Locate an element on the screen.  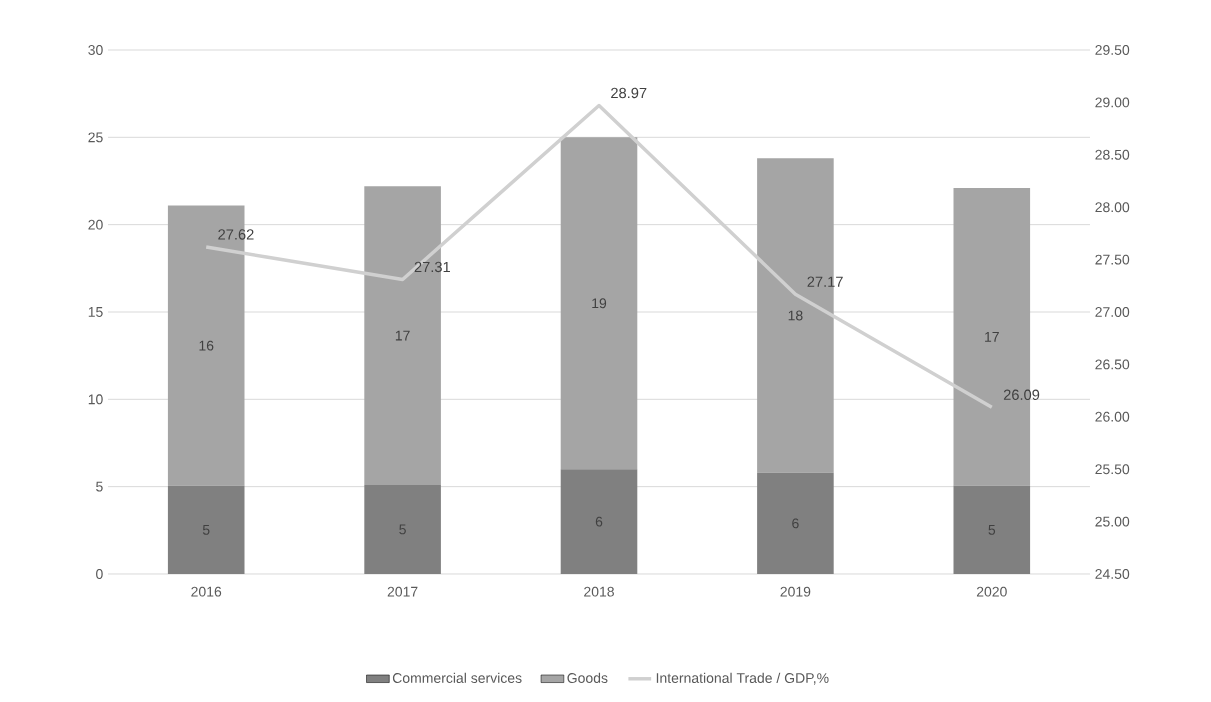
y-tick-label: 20 is located at coordinates (95, 224).